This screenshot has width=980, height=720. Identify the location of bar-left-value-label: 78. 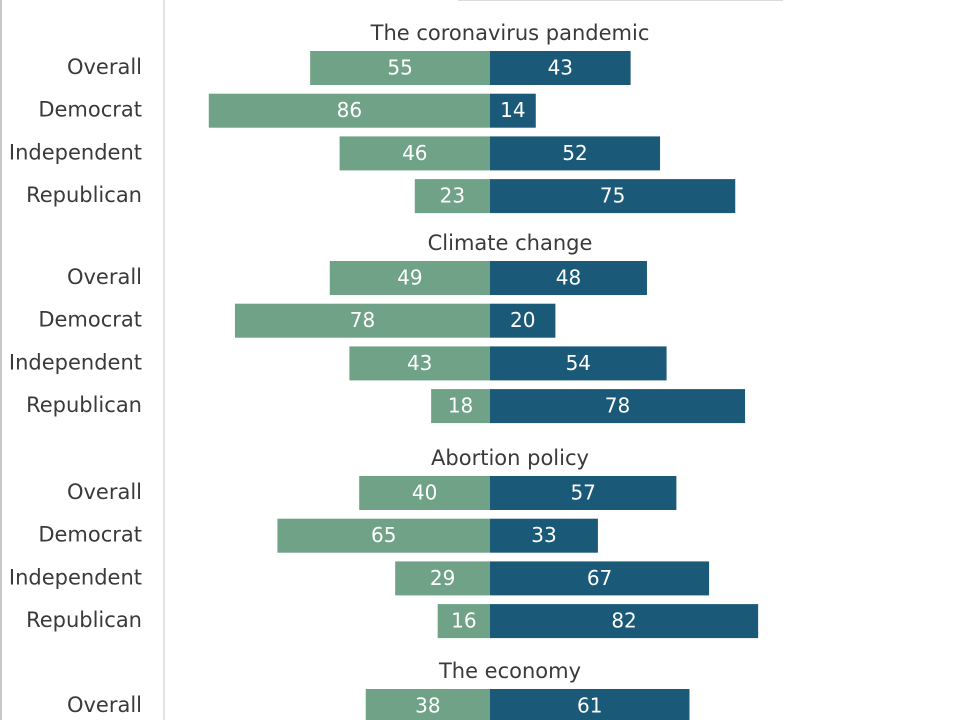
(362, 320).